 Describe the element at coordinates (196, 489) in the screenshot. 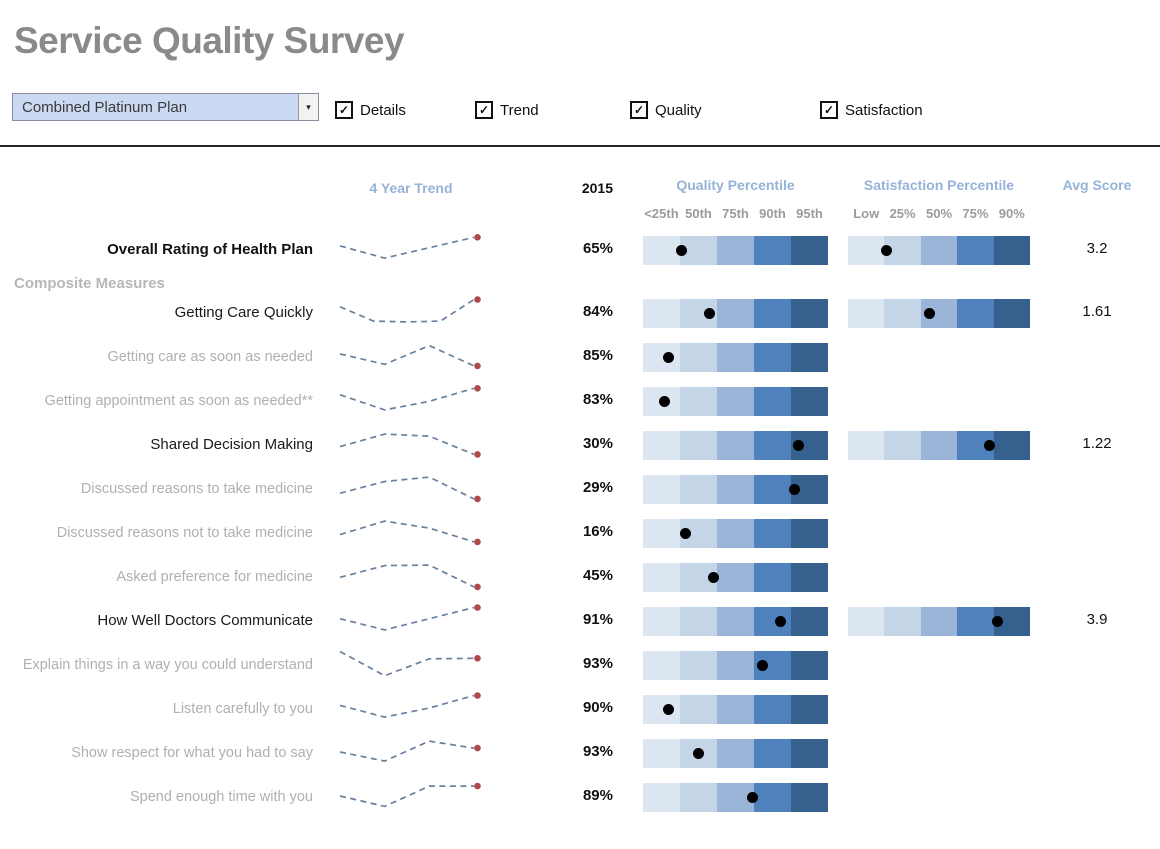

I see `row-label: Discussed reasons to take medicine` at that location.